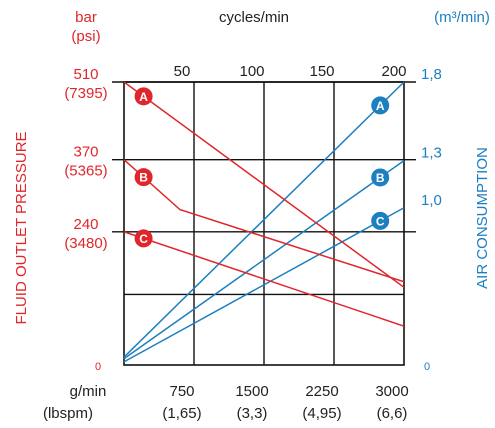  What do you see at coordinates (85, 243) in the screenshot?
I see `left-tick-sublabel: (3480)` at bounding box center [85, 243].